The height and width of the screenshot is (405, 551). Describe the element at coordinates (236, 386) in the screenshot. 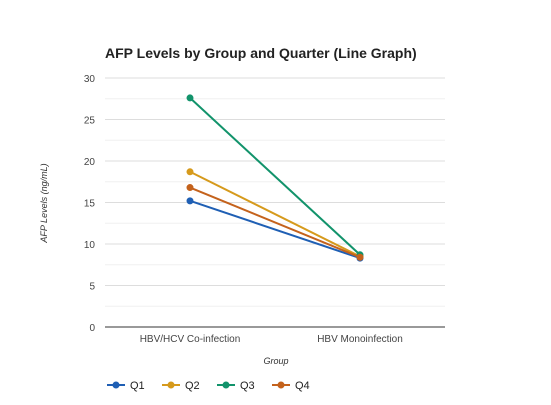

I see `legend-item: Q3` at that location.